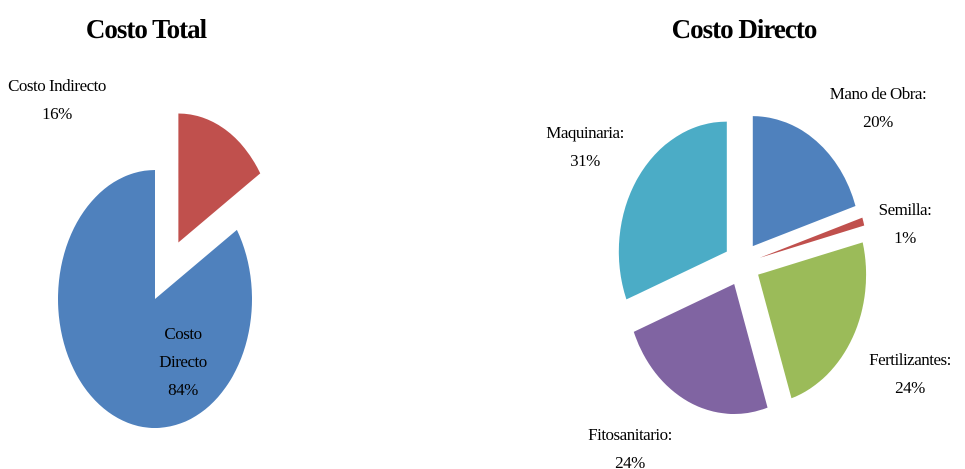  I want to click on slice-label: Fertilizantes: 24%, so click(902, 374).